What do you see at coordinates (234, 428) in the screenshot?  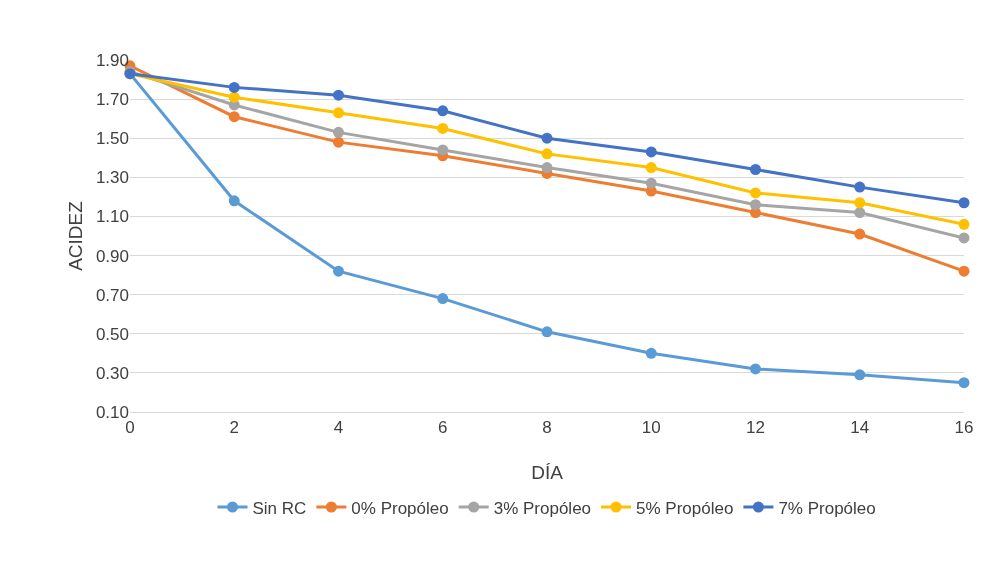 I see `x-tick-label: 2` at bounding box center [234, 428].